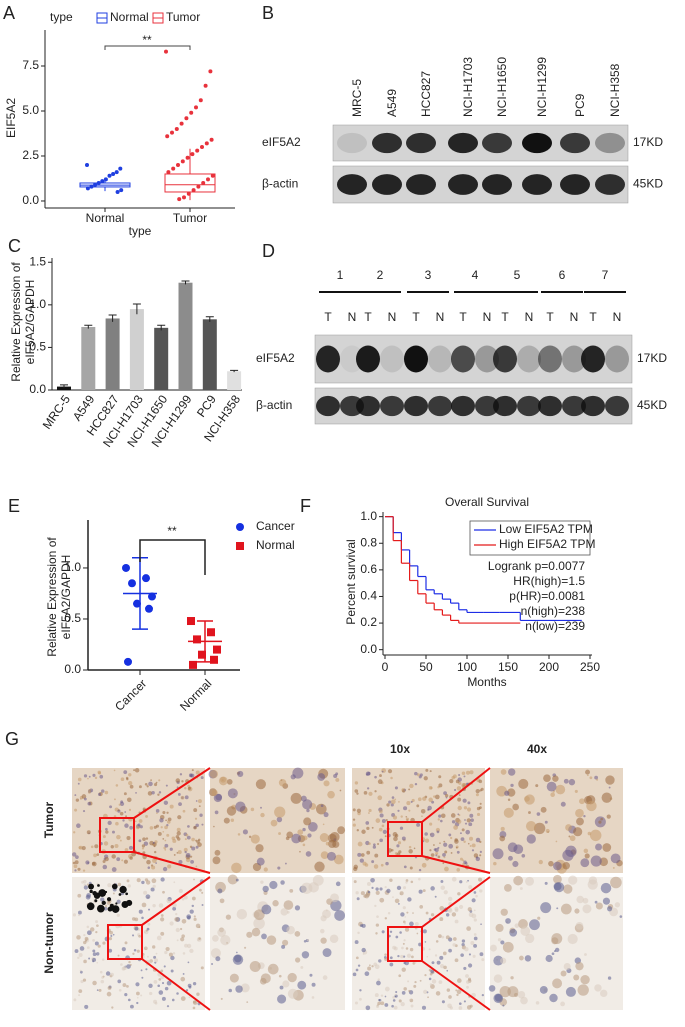 The height and width of the screenshot is (1027, 685). I want to click on legend-swatch, so click(240, 546).